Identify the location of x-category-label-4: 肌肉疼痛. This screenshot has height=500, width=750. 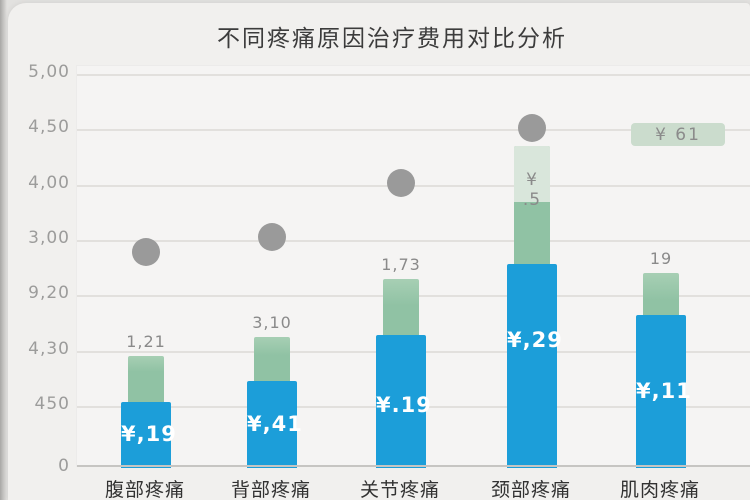
(659, 489).